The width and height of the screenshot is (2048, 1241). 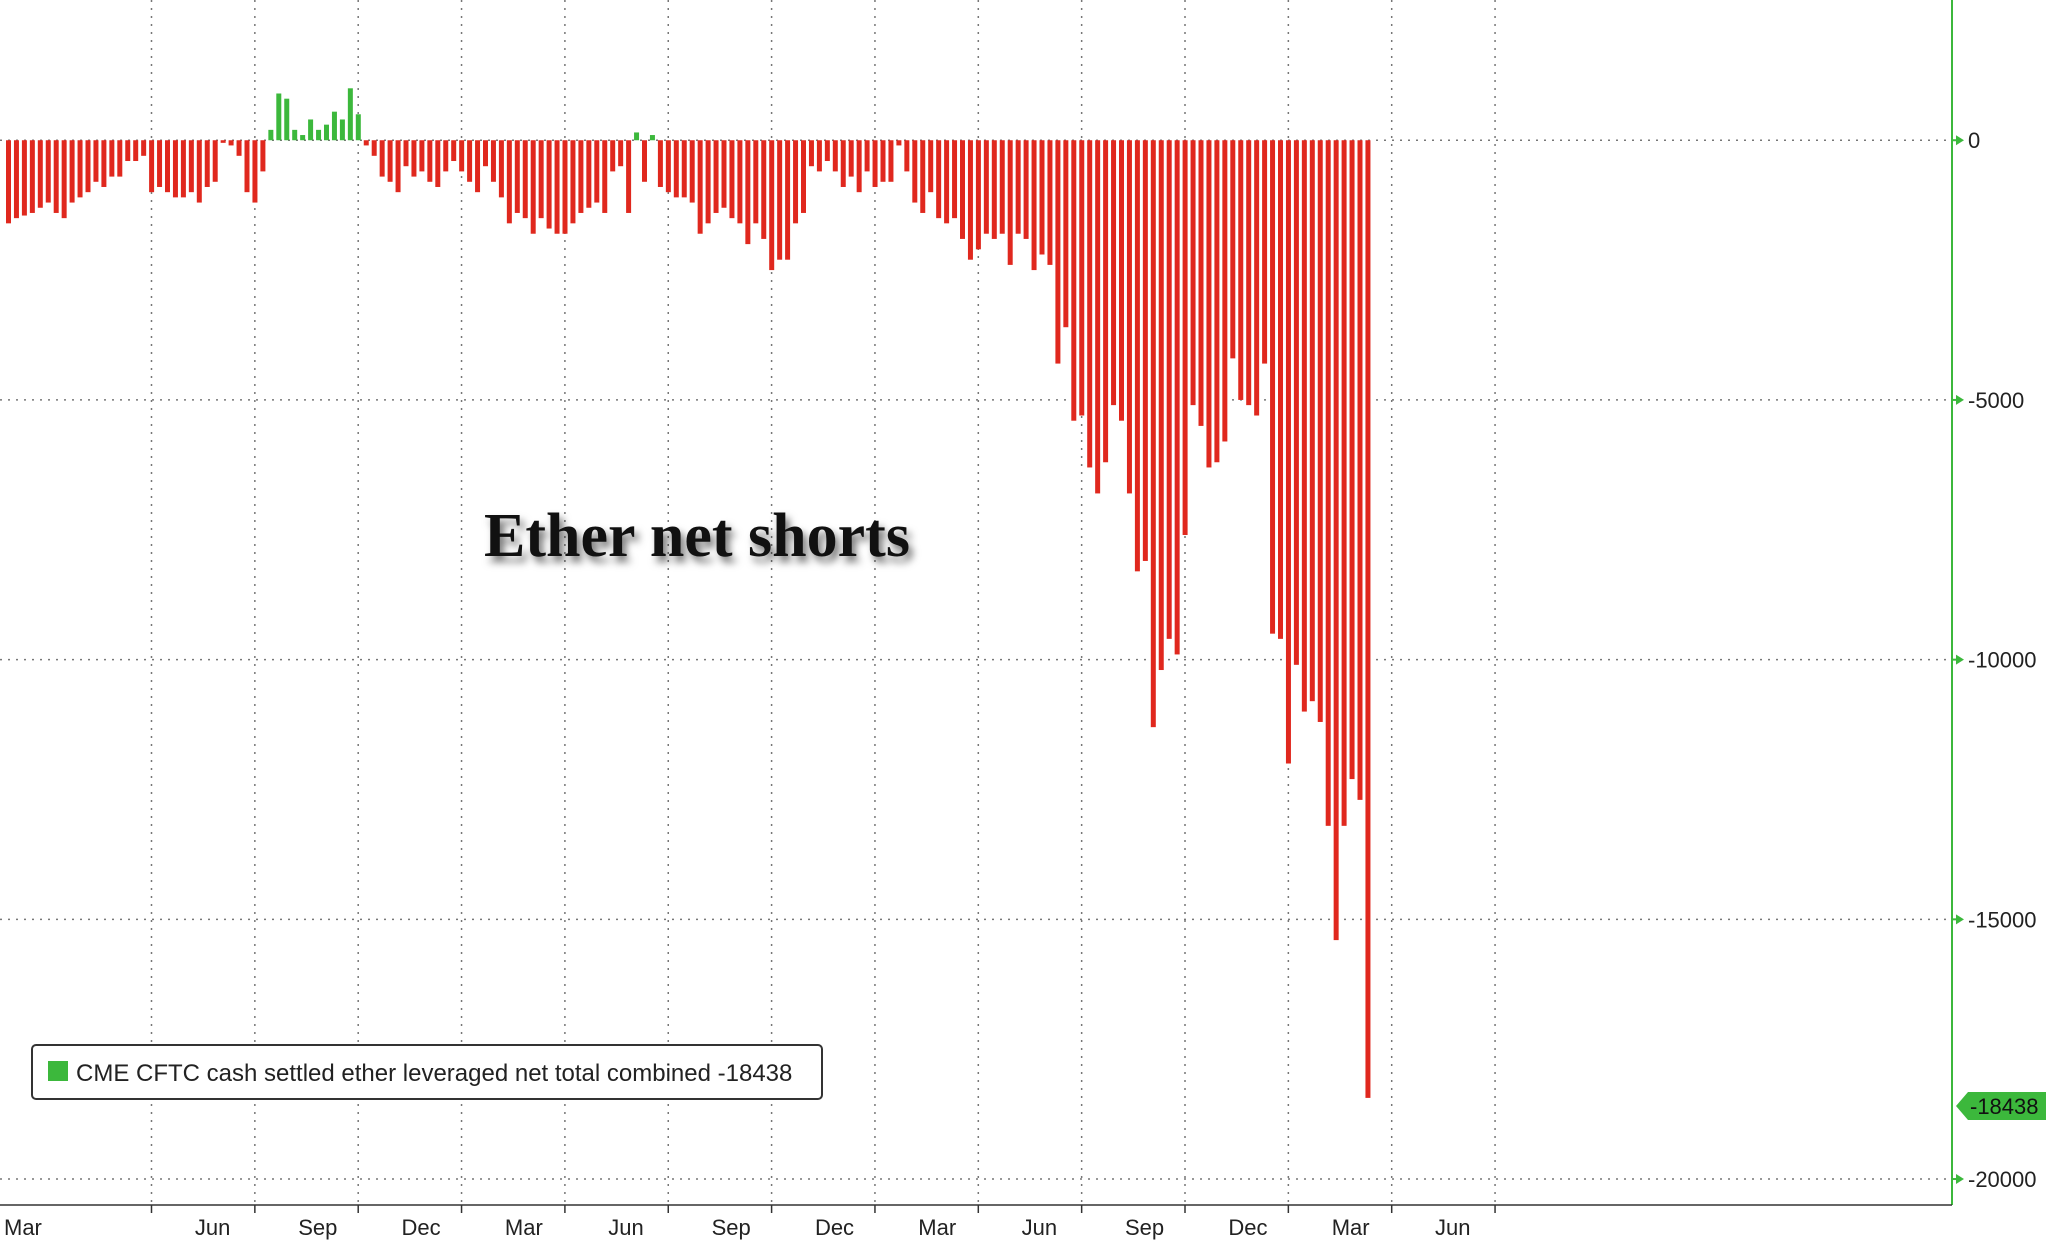 I want to click on last-value-marker: -18438, so click(x=2001, y=1106).